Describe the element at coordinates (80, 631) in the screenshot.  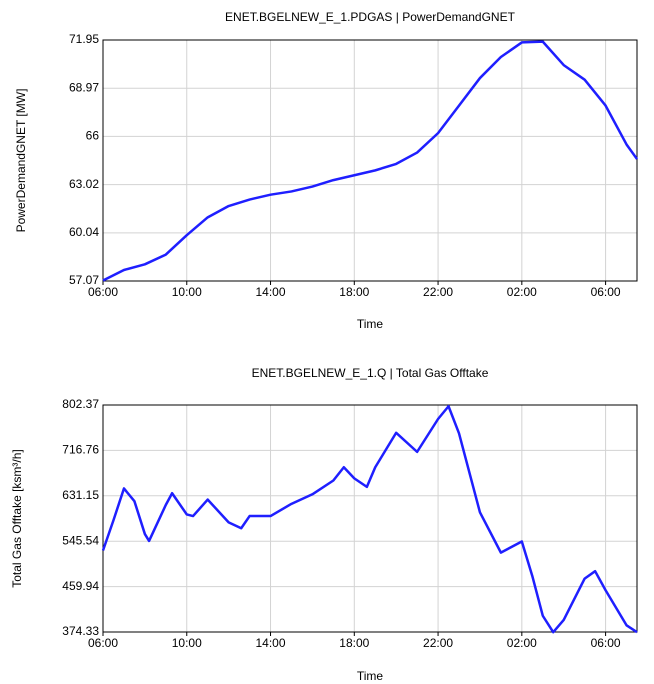
I see `y-tick-label: 374.33` at that location.